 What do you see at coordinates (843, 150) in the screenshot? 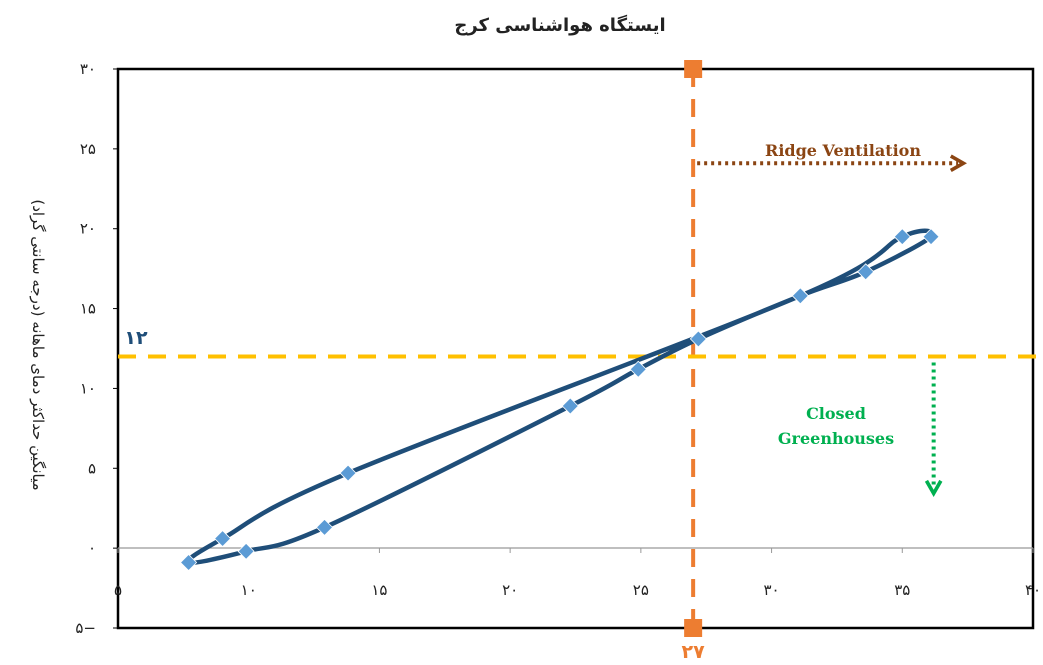
I see `ridge-ventilation-label: Ridge Ventilation` at bounding box center [843, 150].